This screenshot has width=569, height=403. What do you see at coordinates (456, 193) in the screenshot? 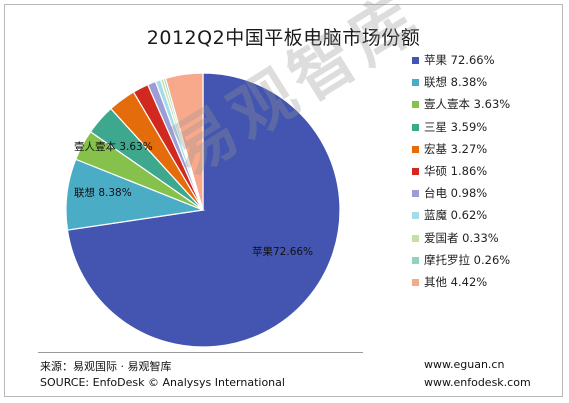
I see `legend-label: 台电 0.98%` at bounding box center [456, 193].